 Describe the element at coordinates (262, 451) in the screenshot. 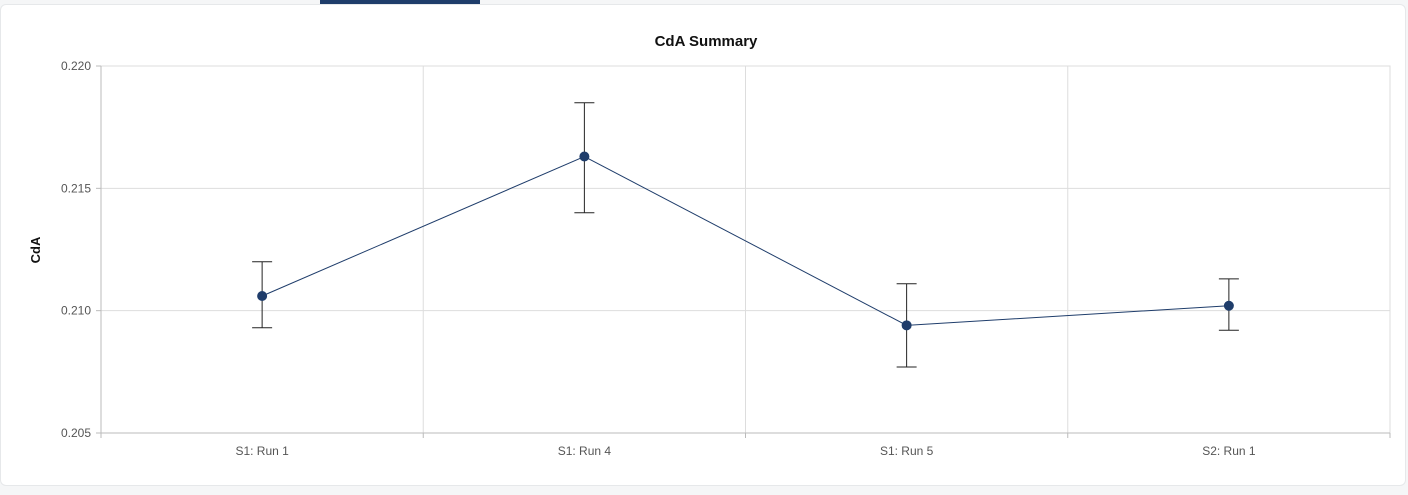

I see `x-tick-label: S1: Run 1` at that location.